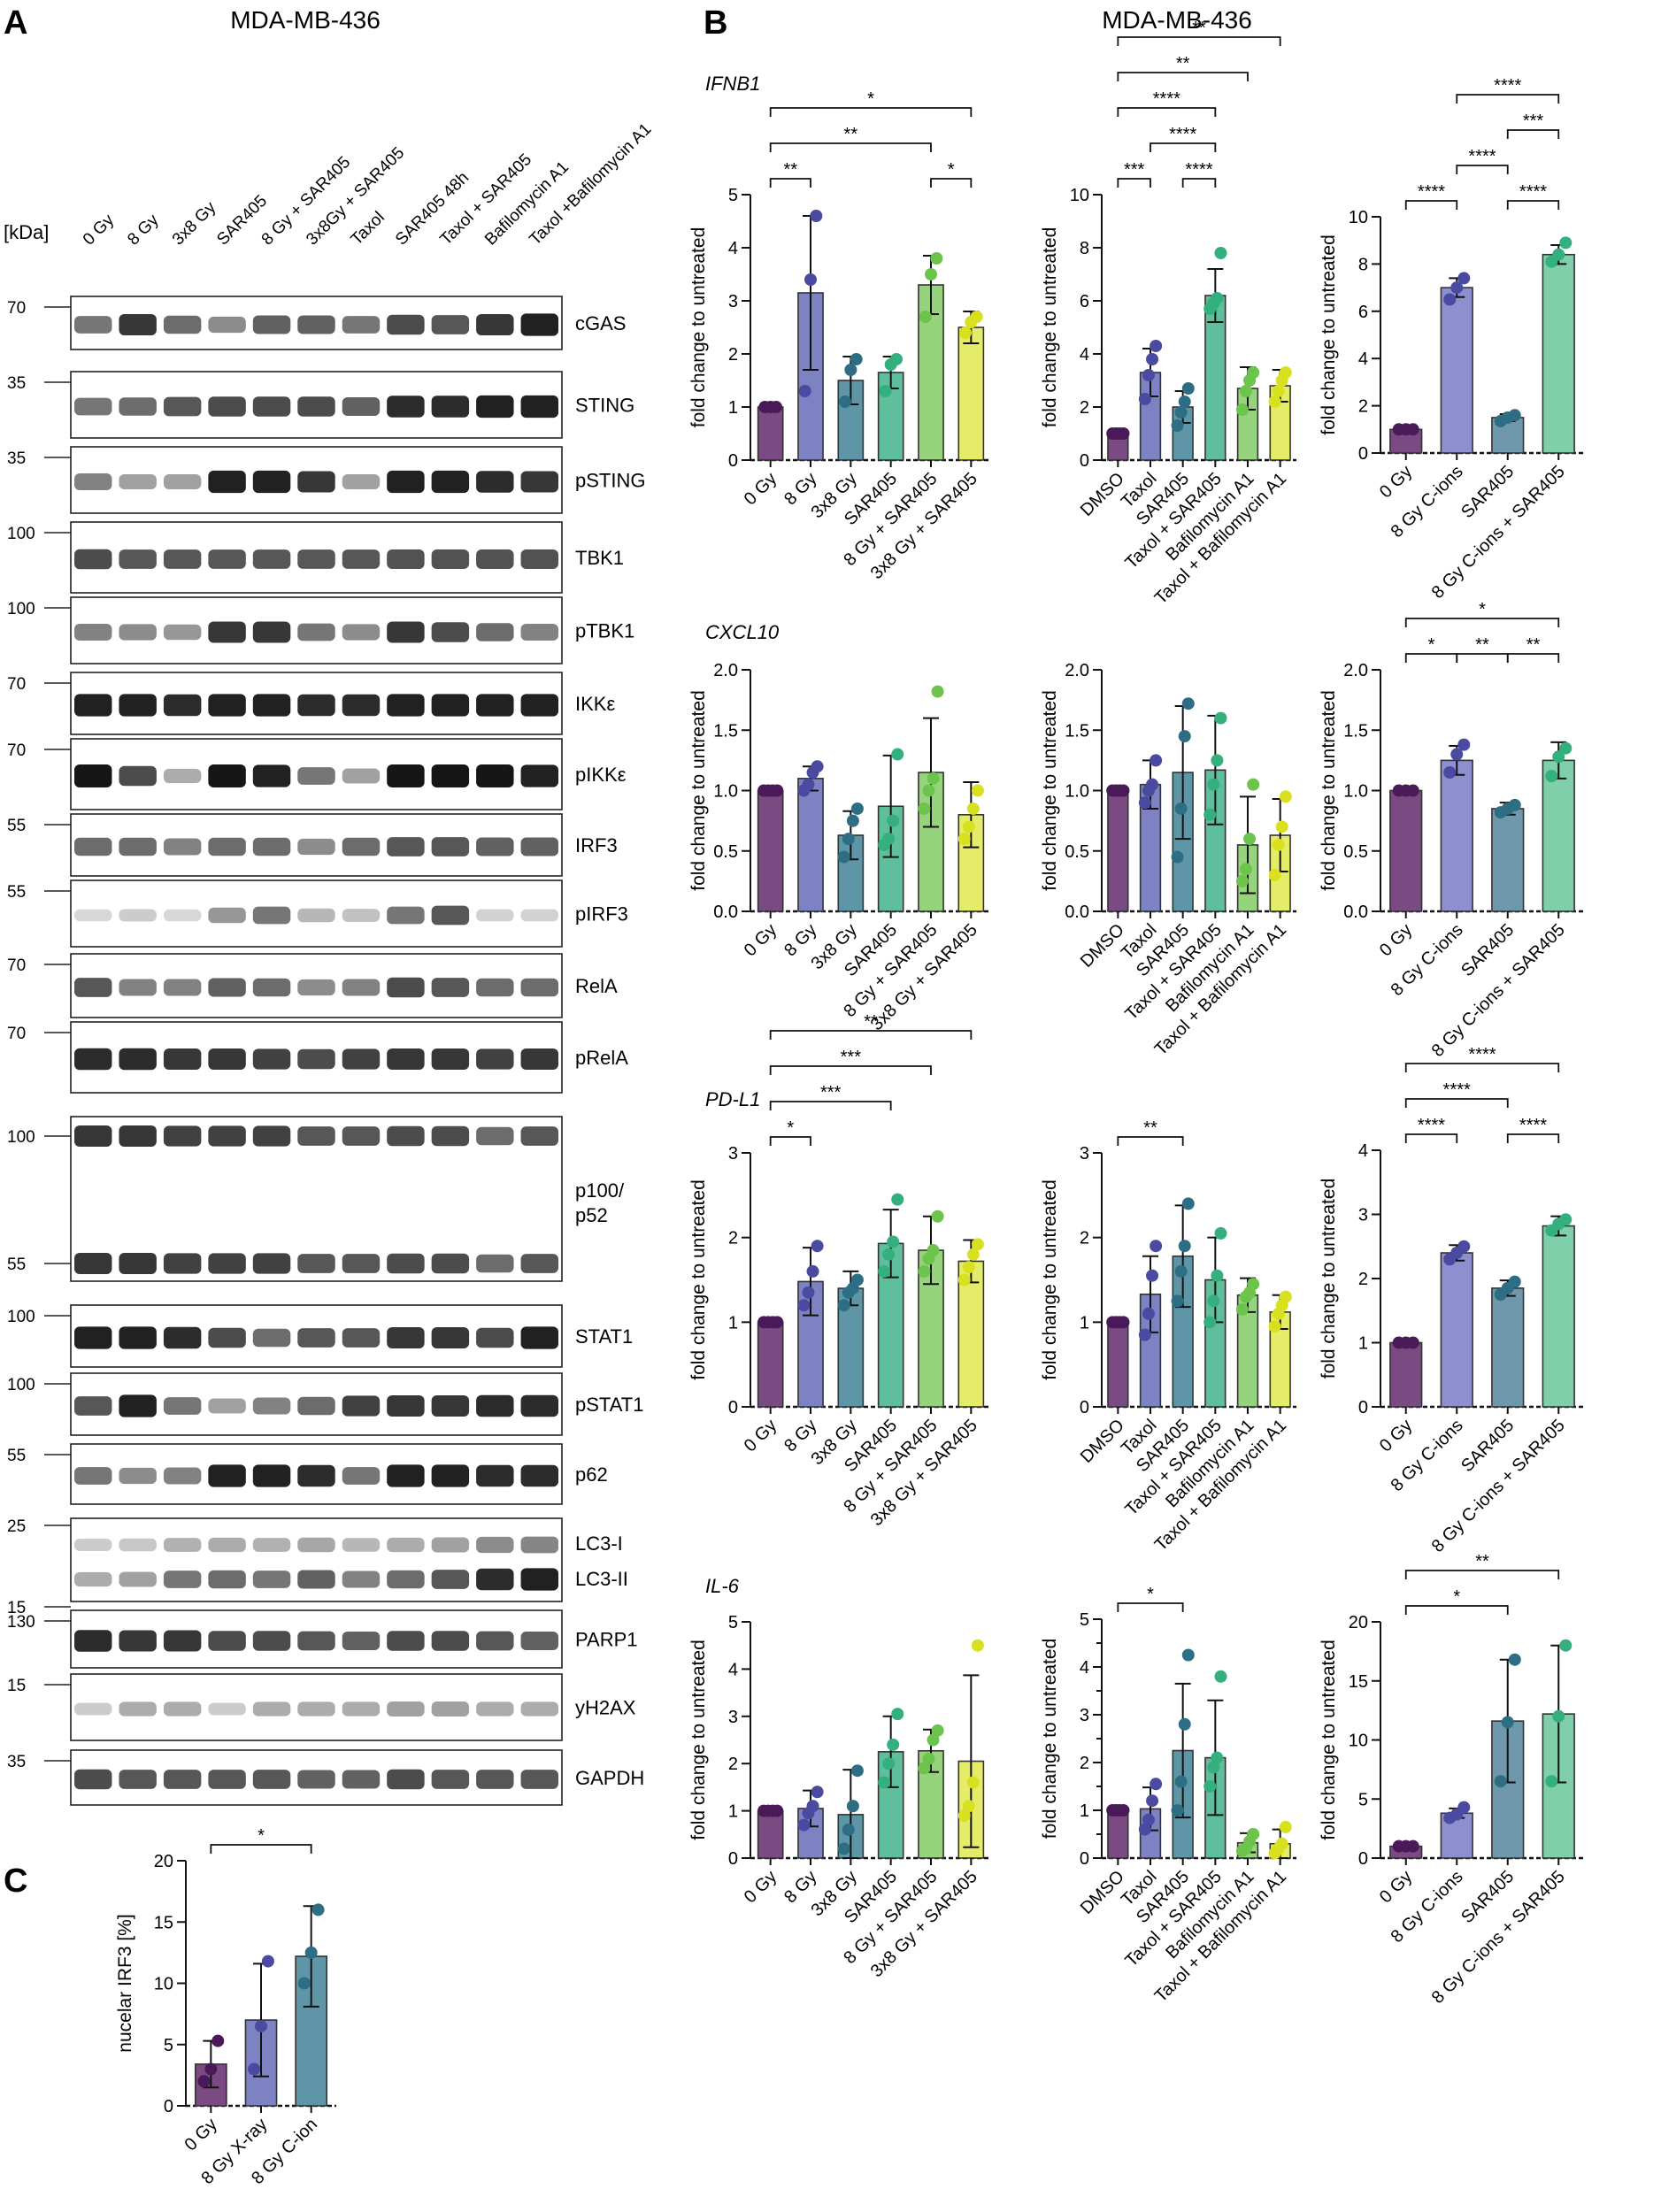 Image resolution: width=1661 pixels, height=2212 pixels. What do you see at coordinates (591, 1215) in the screenshot?
I see `protein-label: p52` at bounding box center [591, 1215].